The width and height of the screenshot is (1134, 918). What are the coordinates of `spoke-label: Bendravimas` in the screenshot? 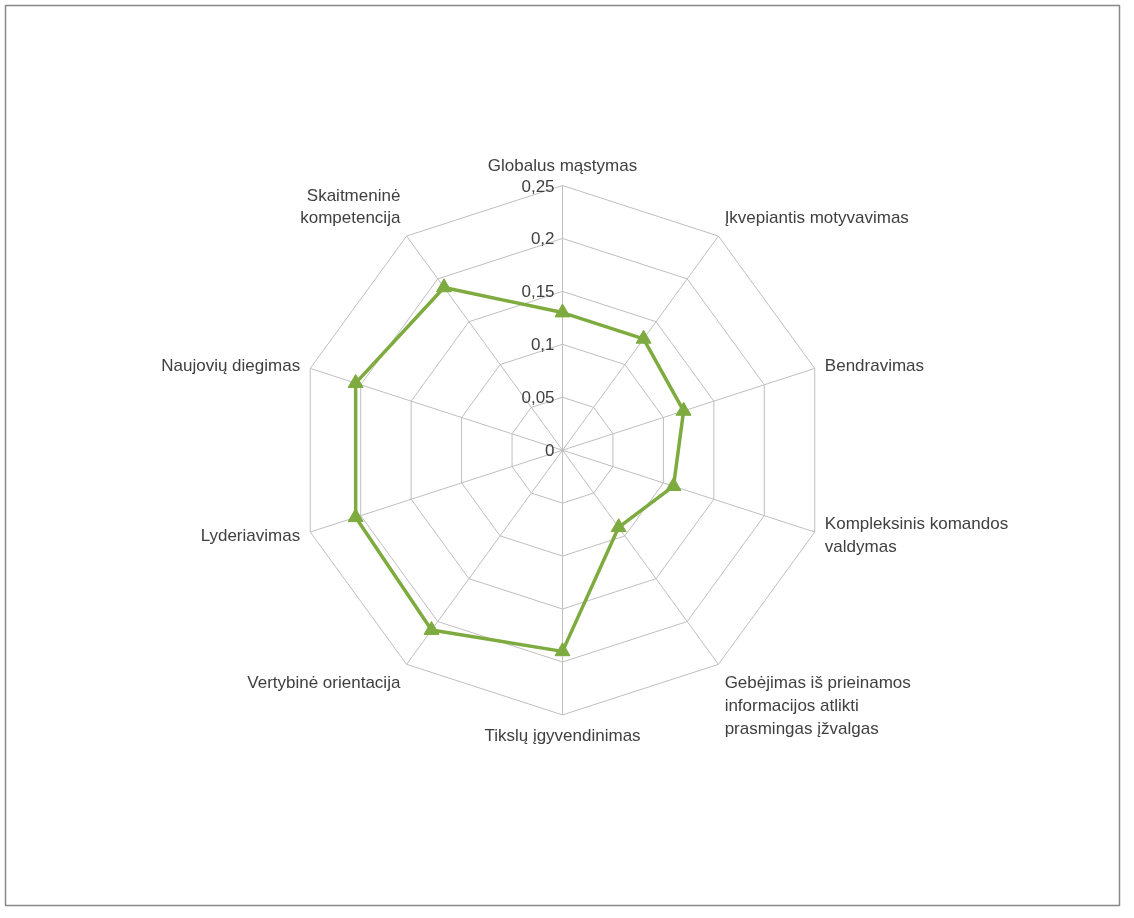 It's located at (874, 365).